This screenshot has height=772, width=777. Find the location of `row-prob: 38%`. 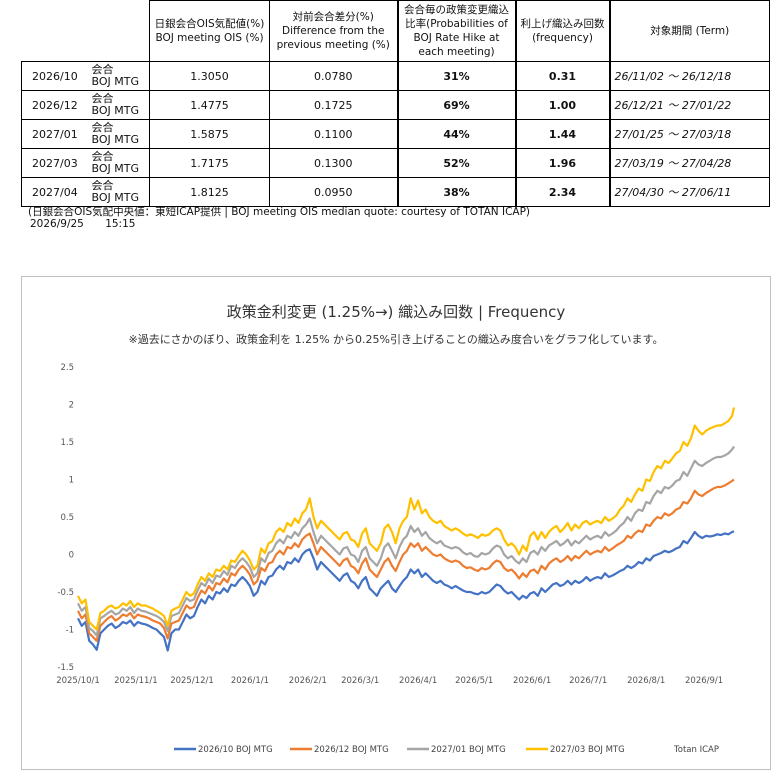

row-prob: 38% is located at coordinates (456, 192).